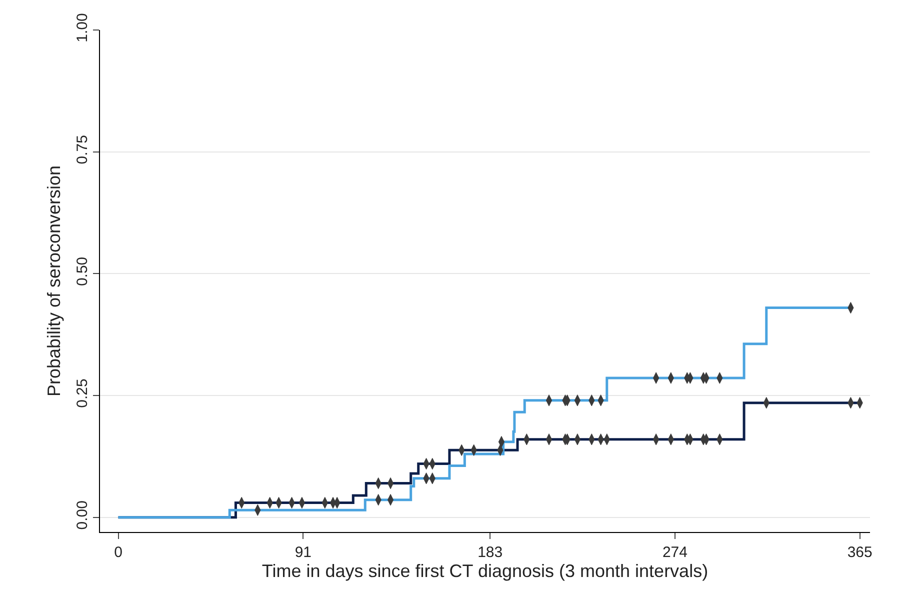  I want to click on x-tick-label: 365, so click(859, 552).